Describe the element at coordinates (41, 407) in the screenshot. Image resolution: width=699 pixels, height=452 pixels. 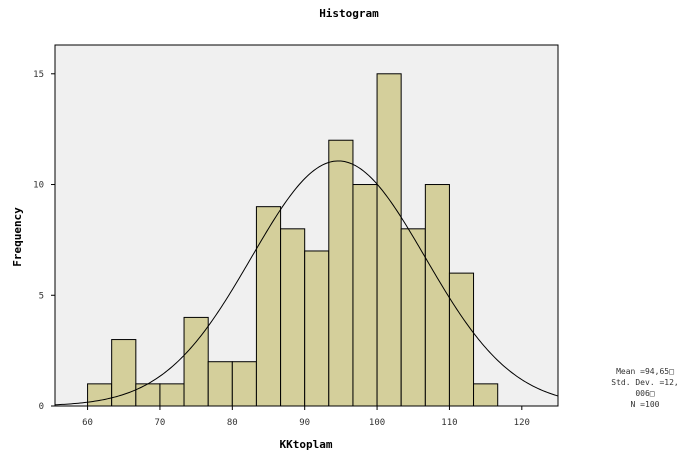
I see `y-tick-label-0: 0` at that location.